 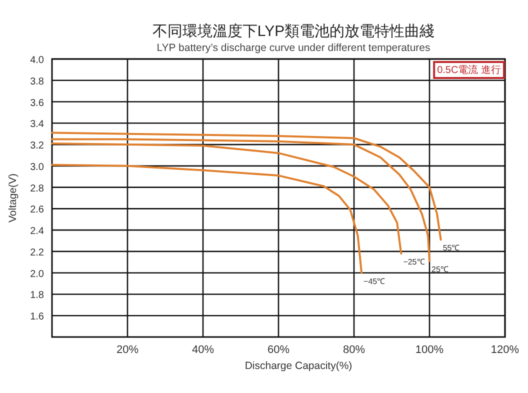 I want to click on y-tick-label: 3.8, so click(x=37, y=82).